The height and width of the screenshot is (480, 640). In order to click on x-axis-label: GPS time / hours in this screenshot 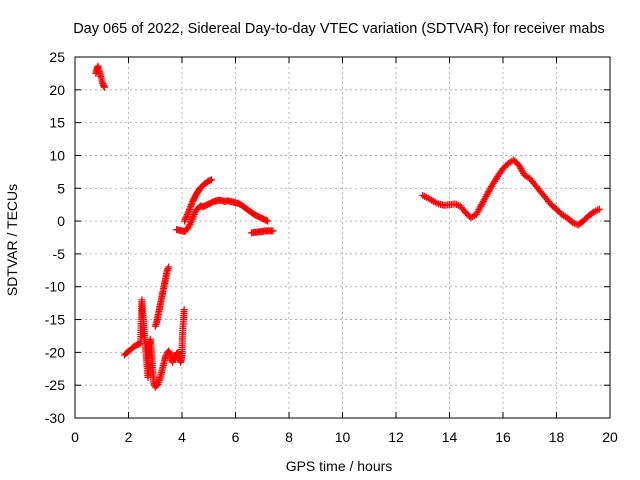, I will do `click(339, 466)`.